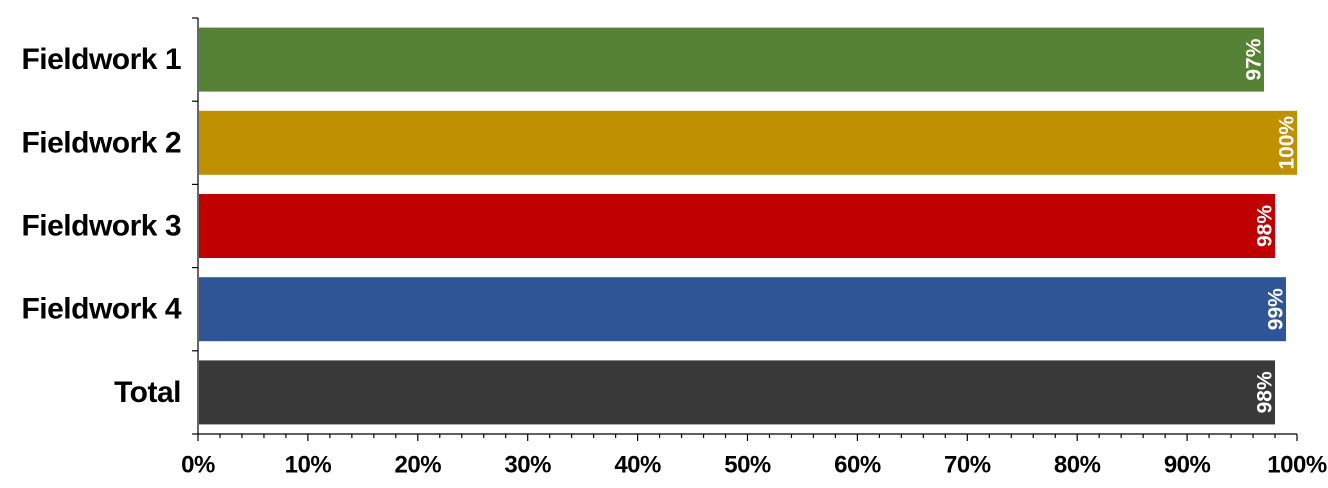 The image size is (1328, 488). What do you see at coordinates (101, 142) in the screenshot?
I see `category-label: Fieldwork 2` at bounding box center [101, 142].